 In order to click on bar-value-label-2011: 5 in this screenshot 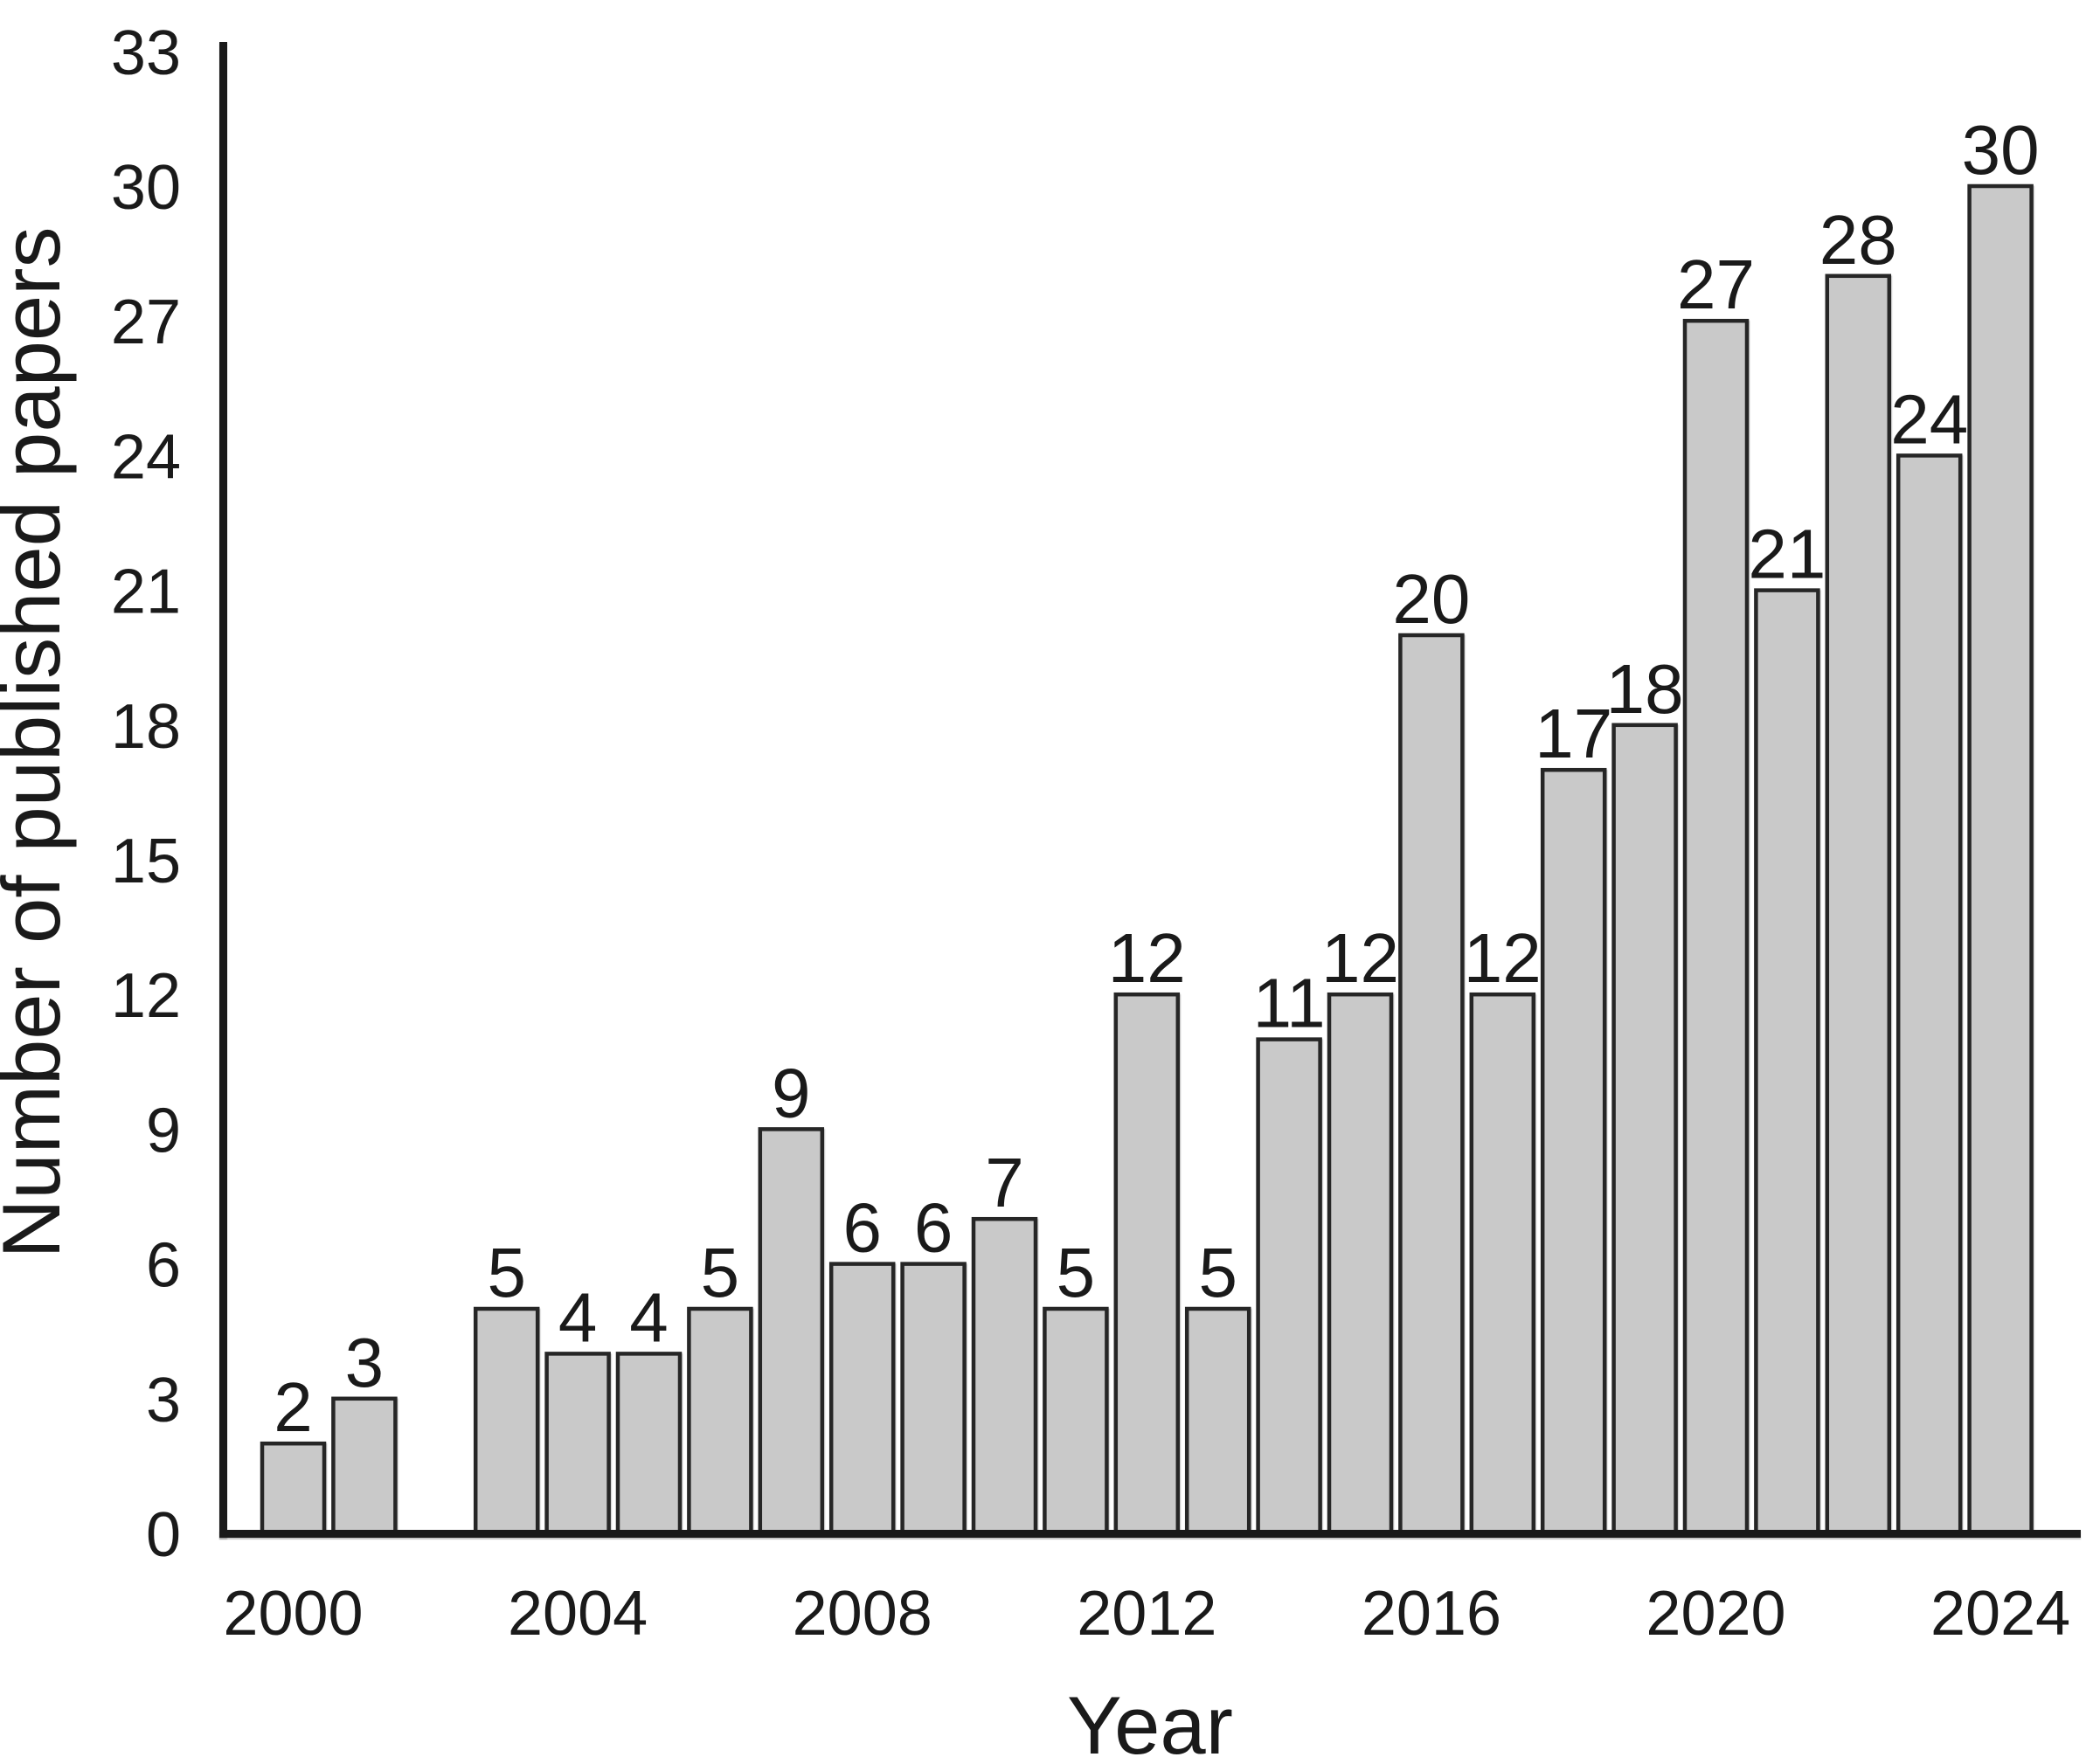, I will do `click(1076, 1272)`.